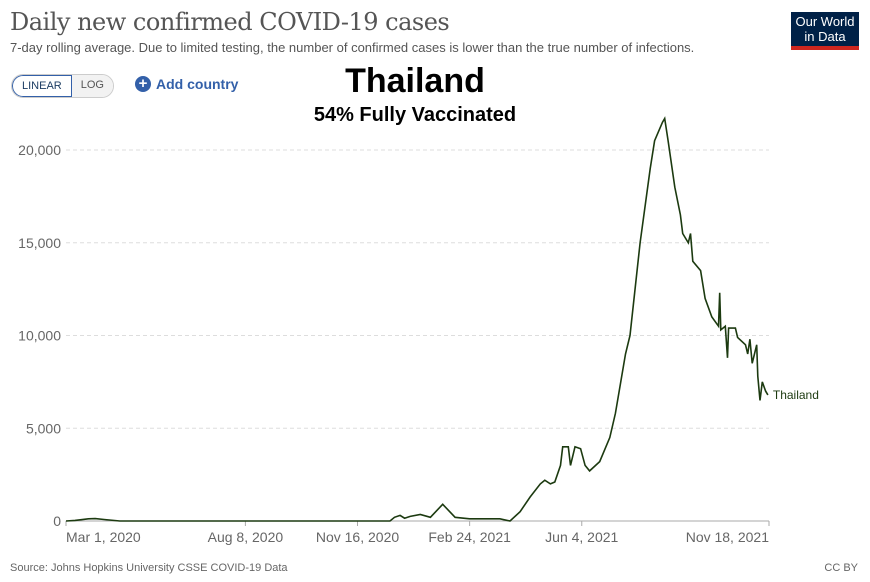  I want to click on log-button: LOG, so click(92, 86).